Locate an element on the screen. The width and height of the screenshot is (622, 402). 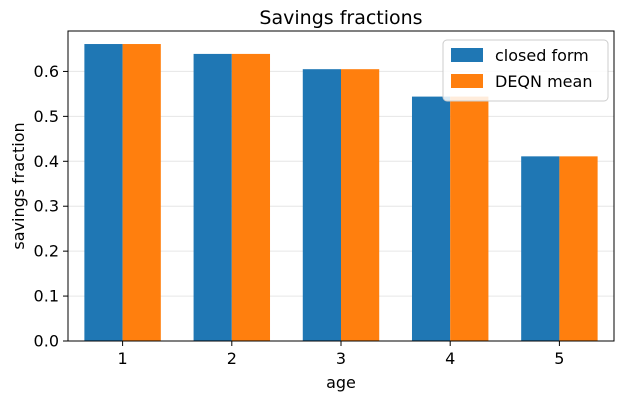
legend-box is located at coordinates (525, 70).